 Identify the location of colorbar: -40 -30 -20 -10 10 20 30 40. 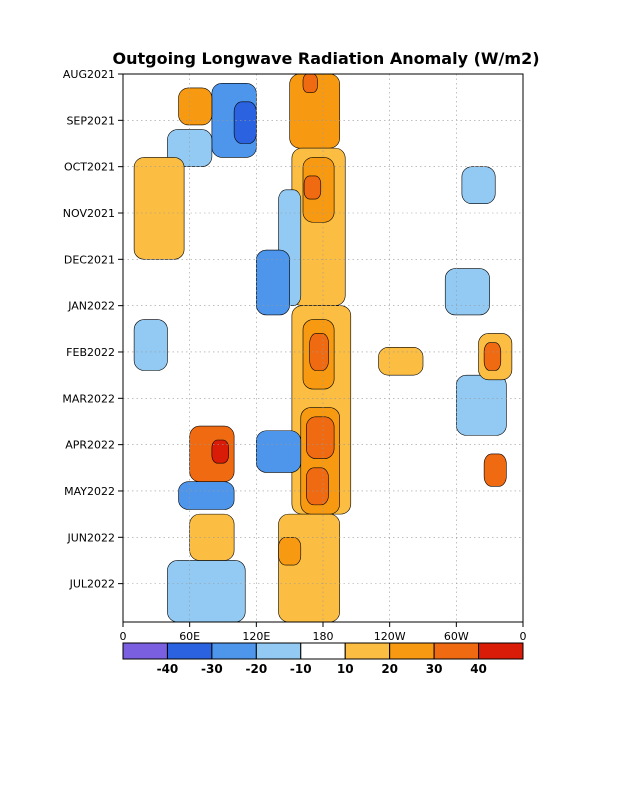
(323, 659).